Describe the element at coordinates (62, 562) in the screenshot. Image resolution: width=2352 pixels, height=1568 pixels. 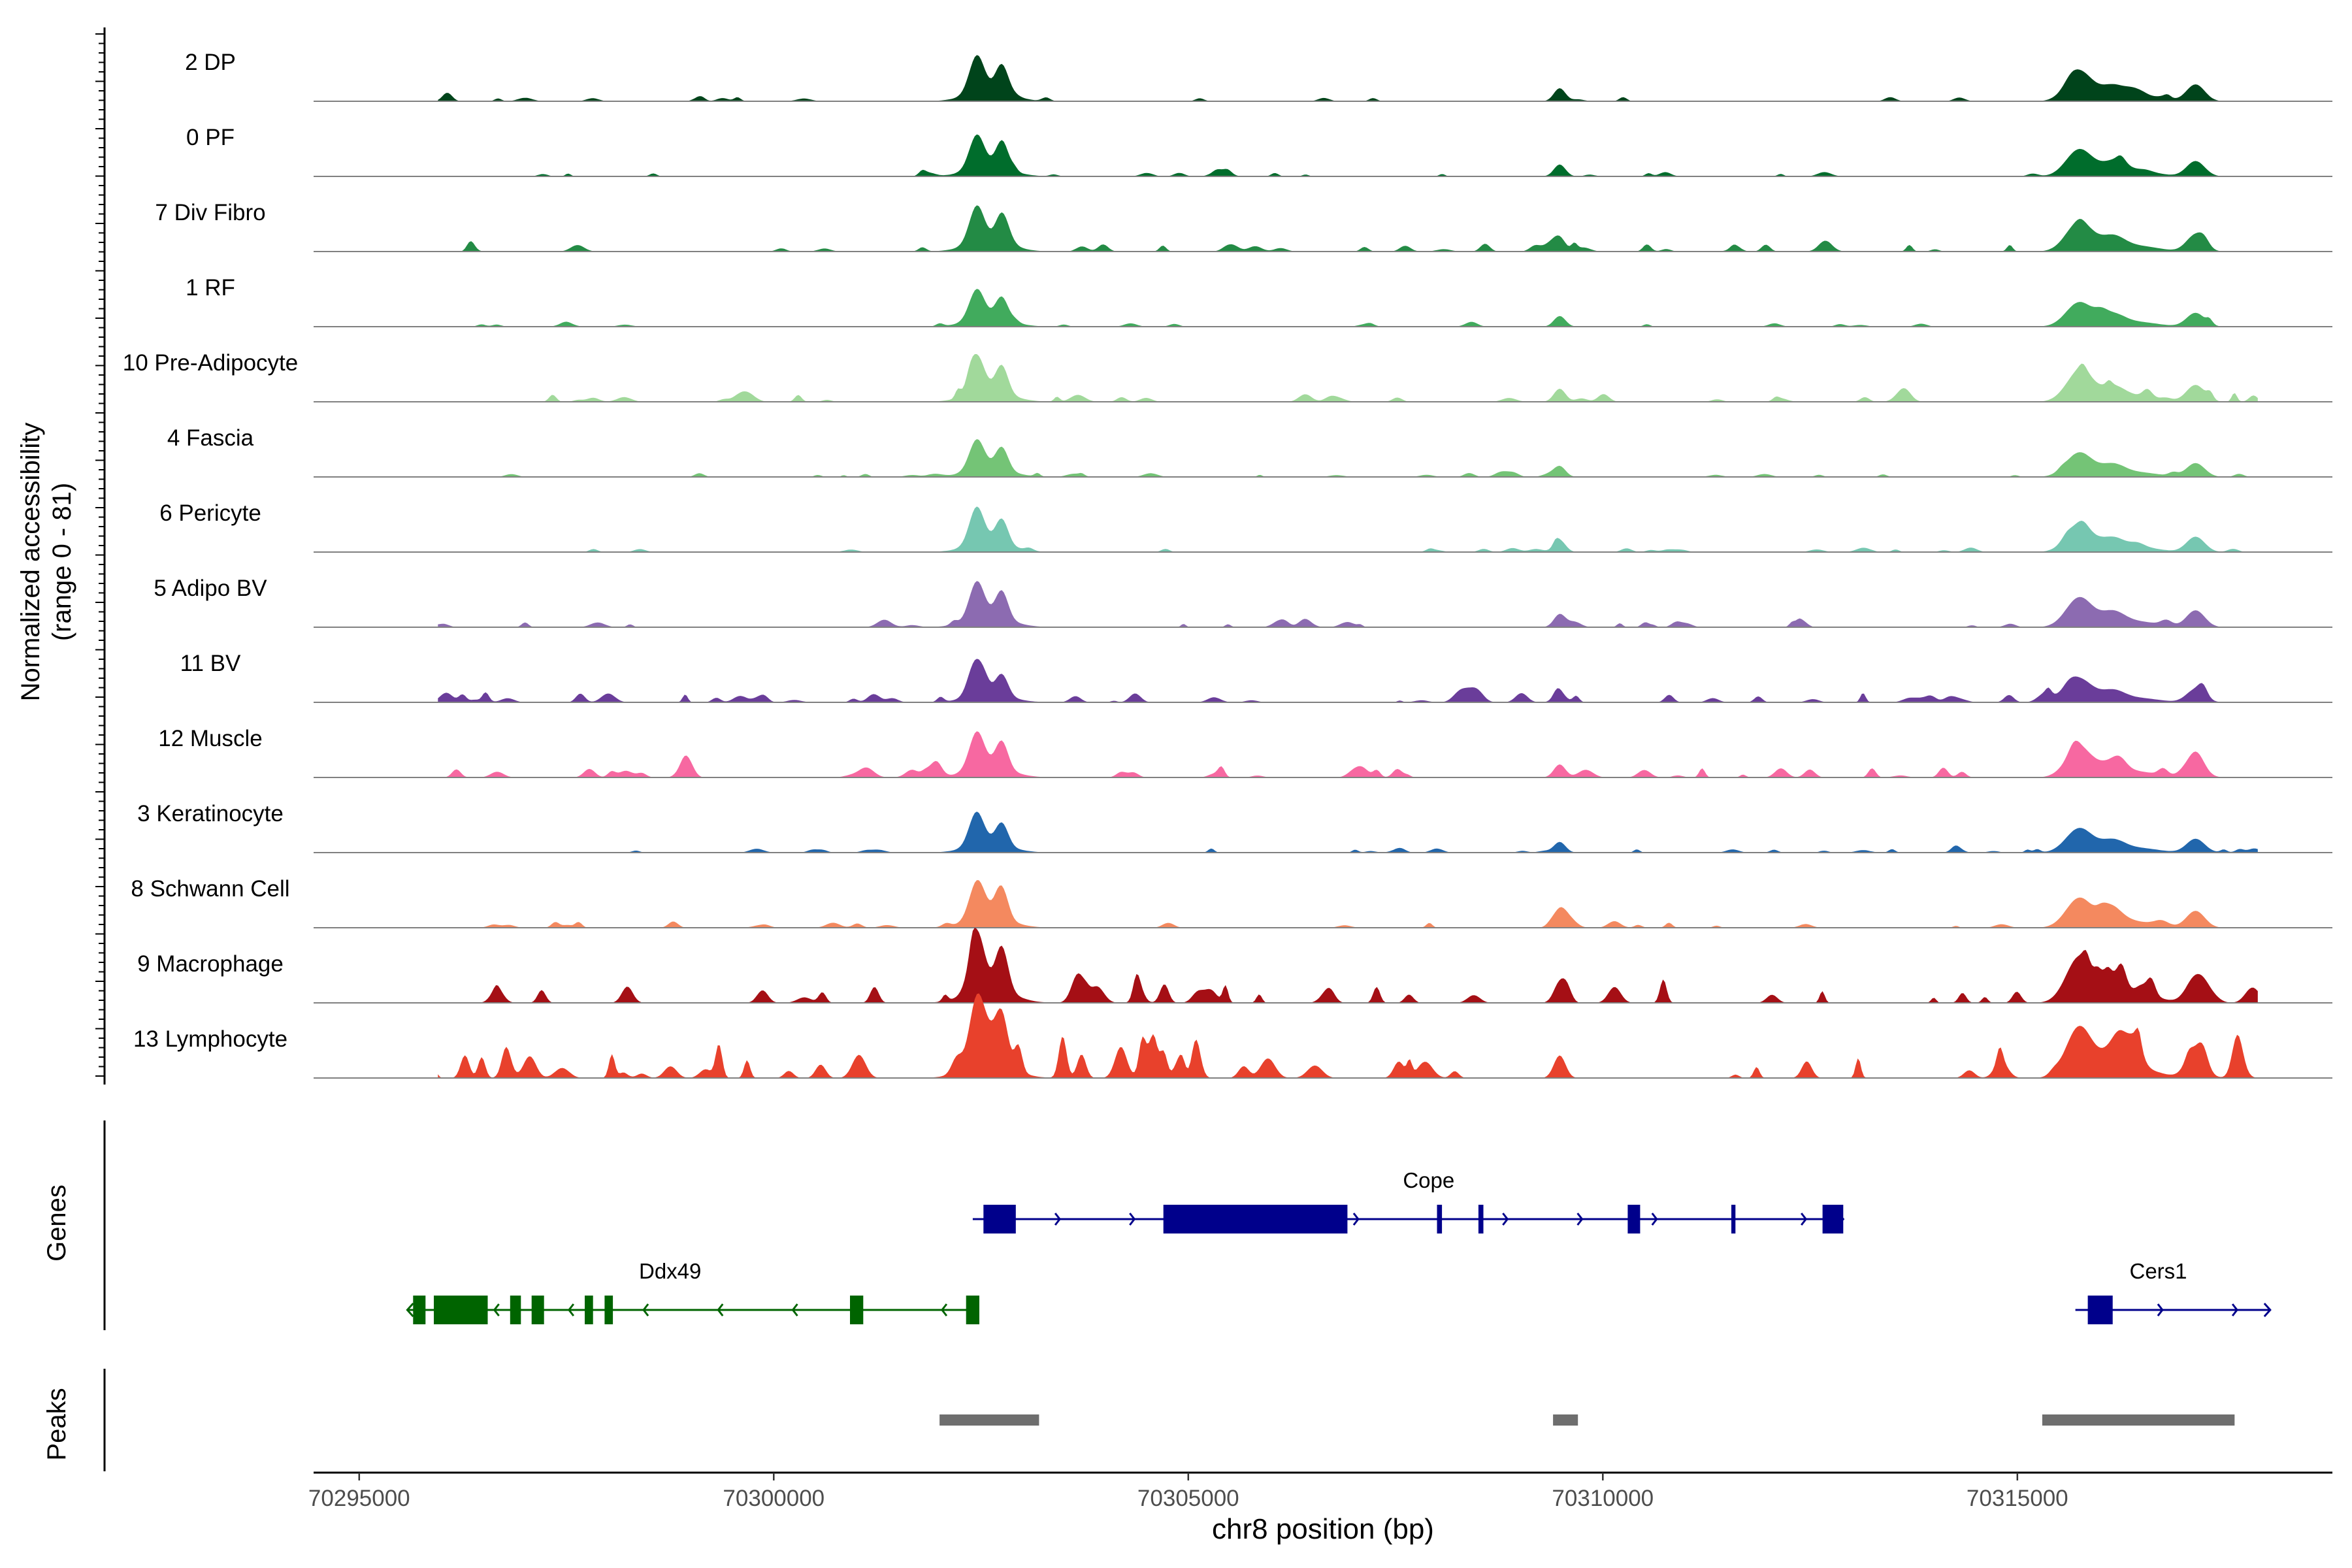
I see `y-axis-title-line2: (range 0 - 81)` at that location.